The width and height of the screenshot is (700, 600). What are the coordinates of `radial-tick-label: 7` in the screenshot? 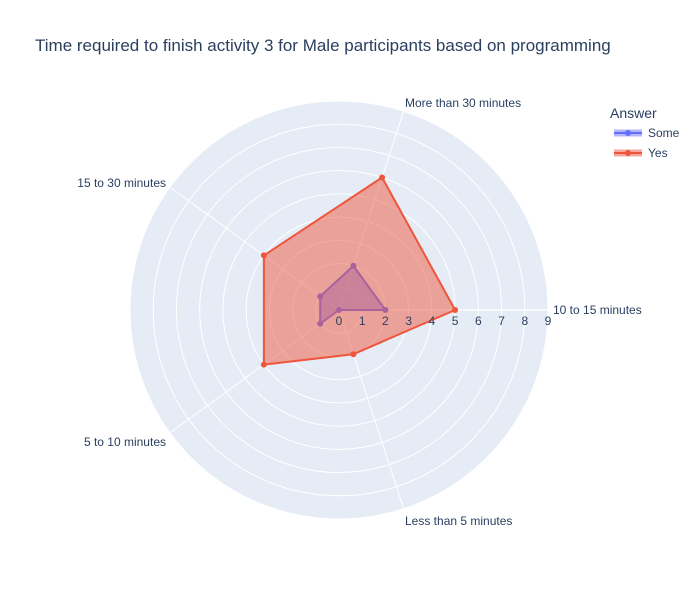 It's located at (501, 321).